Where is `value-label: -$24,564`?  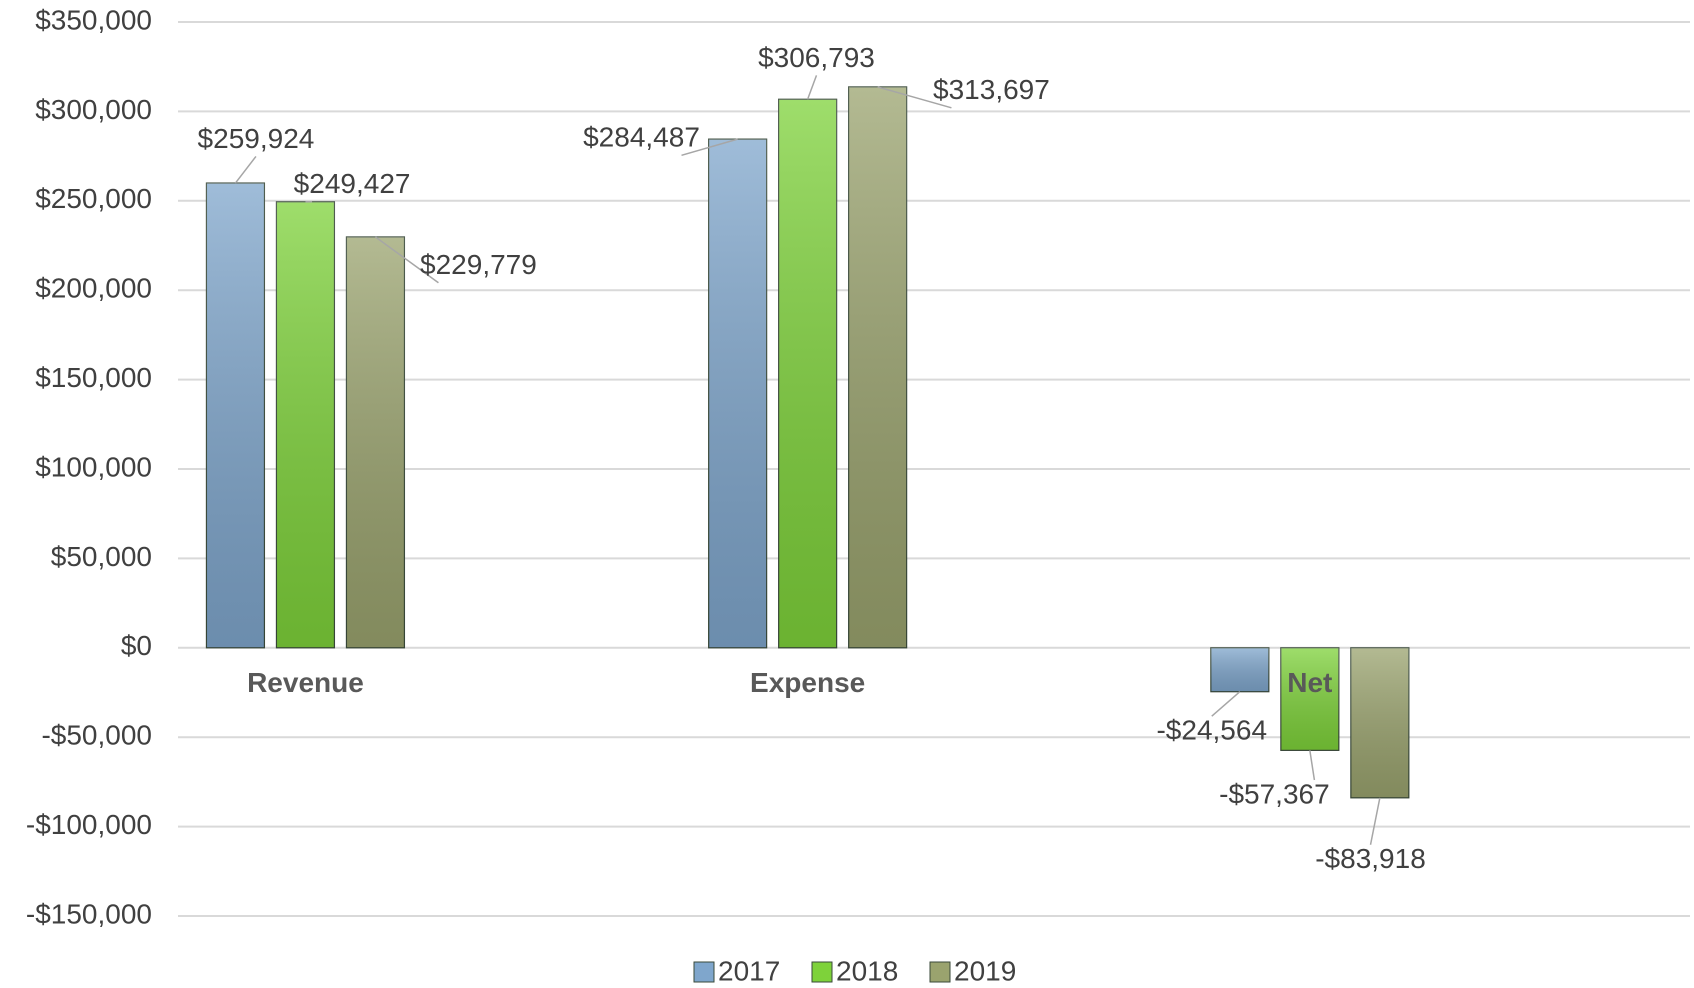
value-label: -$24,564 is located at coordinates (1211, 730).